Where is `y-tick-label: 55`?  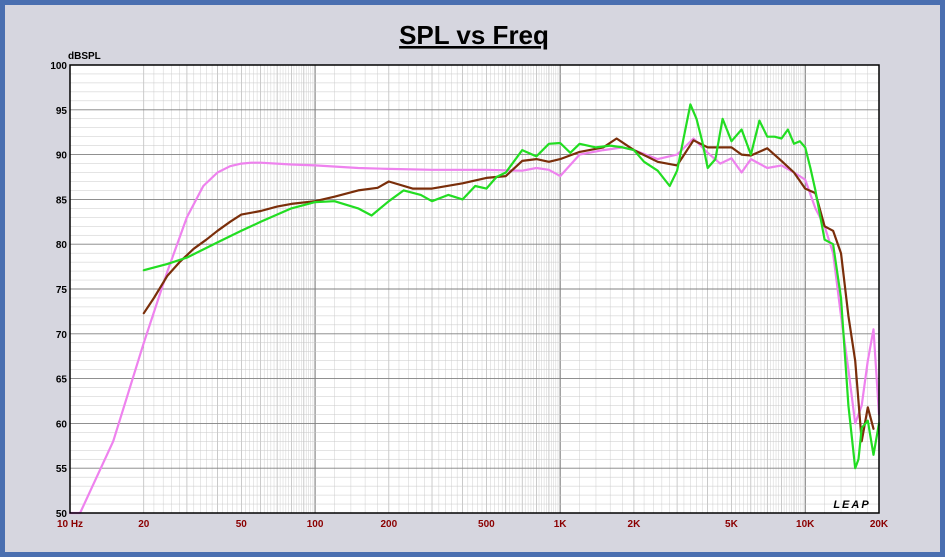
y-tick-label: 55 is located at coordinates (62, 469).